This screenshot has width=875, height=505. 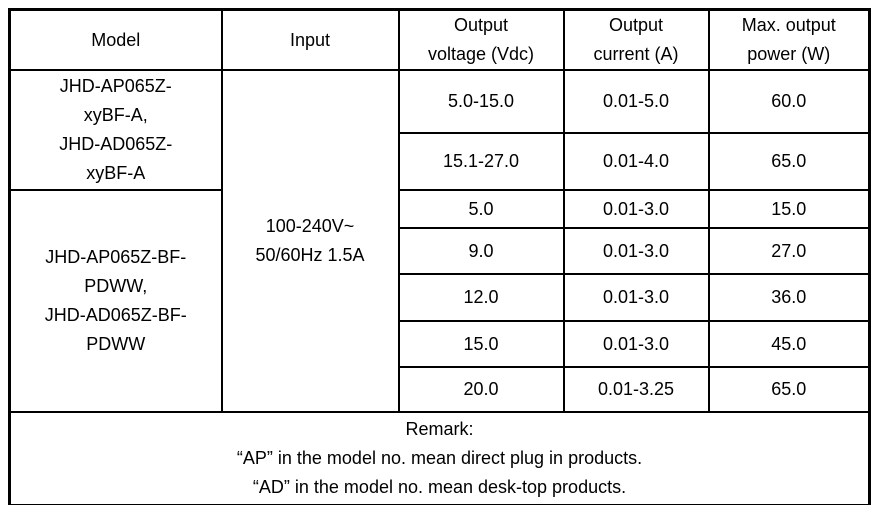 What do you see at coordinates (439, 428) in the screenshot?
I see `remark-title: Remark:` at bounding box center [439, 428].